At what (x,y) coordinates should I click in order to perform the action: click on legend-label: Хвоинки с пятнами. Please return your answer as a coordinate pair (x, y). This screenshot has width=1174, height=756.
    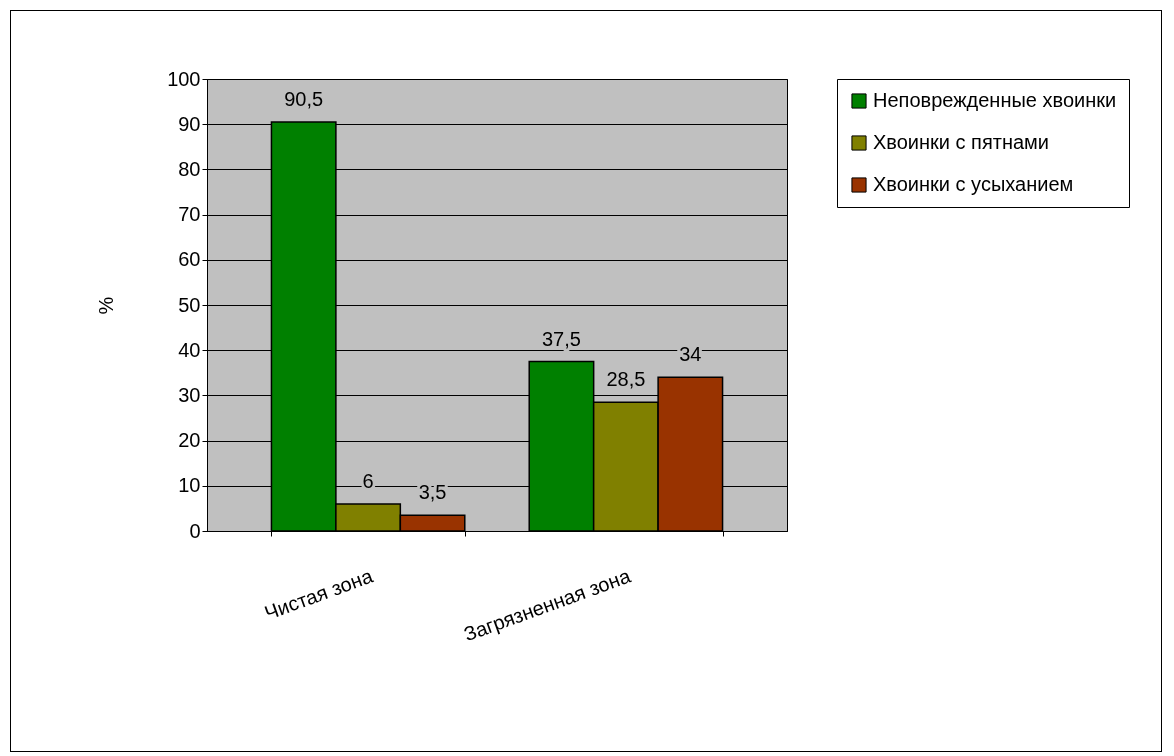
    Looking at the image, I should click on (961, 142).